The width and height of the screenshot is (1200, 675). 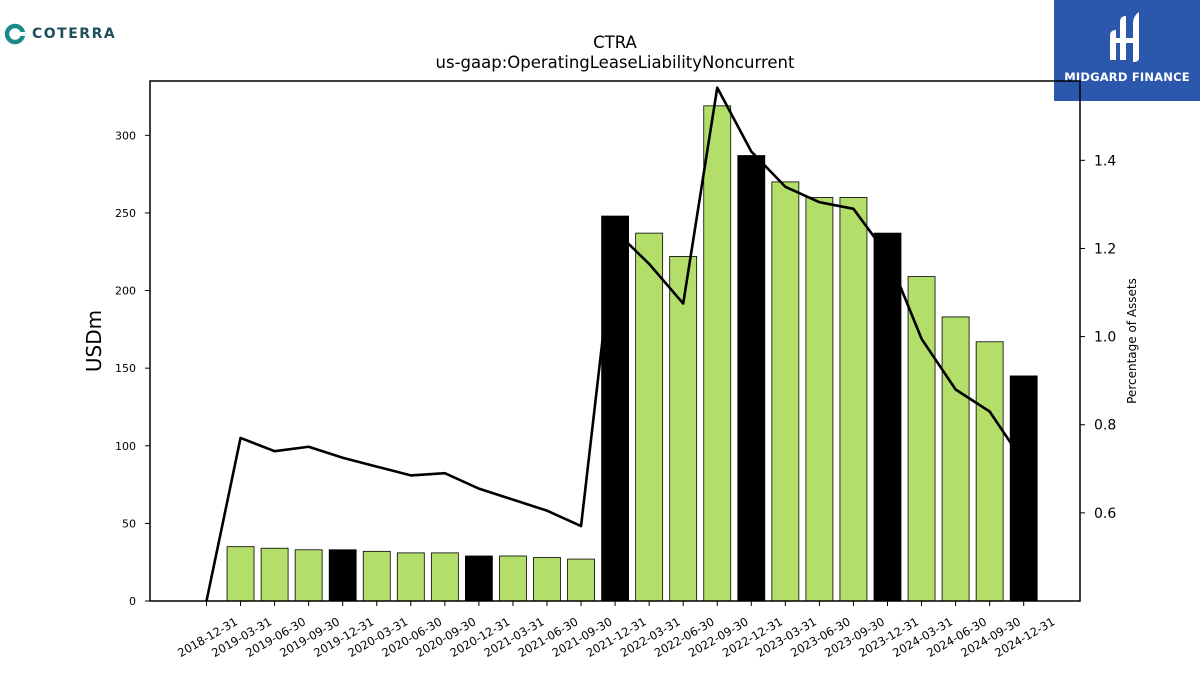 What do you see at coordinates (1124, 37) in the screenshot?
I see `midgard-logo-icon` at bounding box center [1124, 37].